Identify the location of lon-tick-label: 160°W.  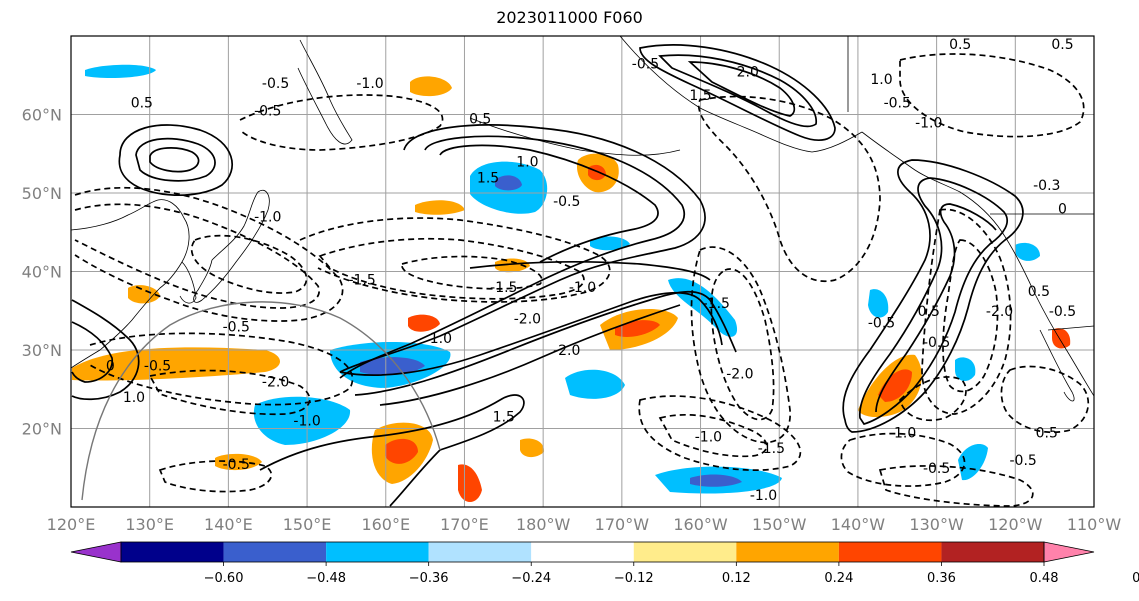
(700, 524).